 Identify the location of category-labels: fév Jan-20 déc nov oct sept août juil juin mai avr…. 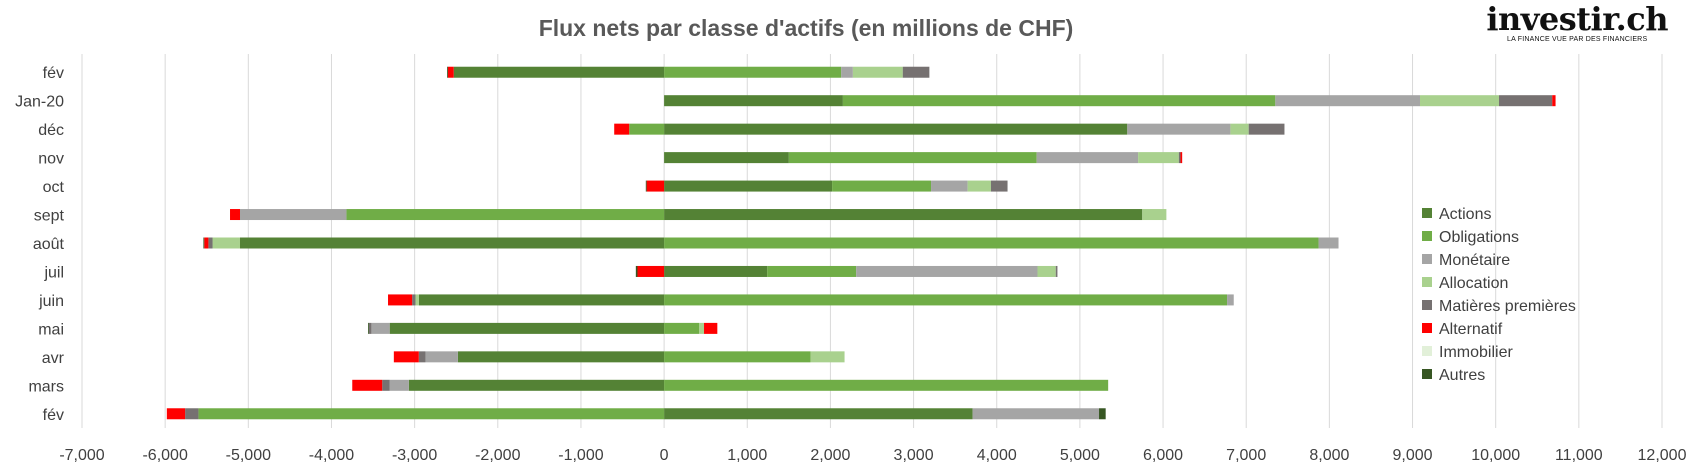
(40, 244).